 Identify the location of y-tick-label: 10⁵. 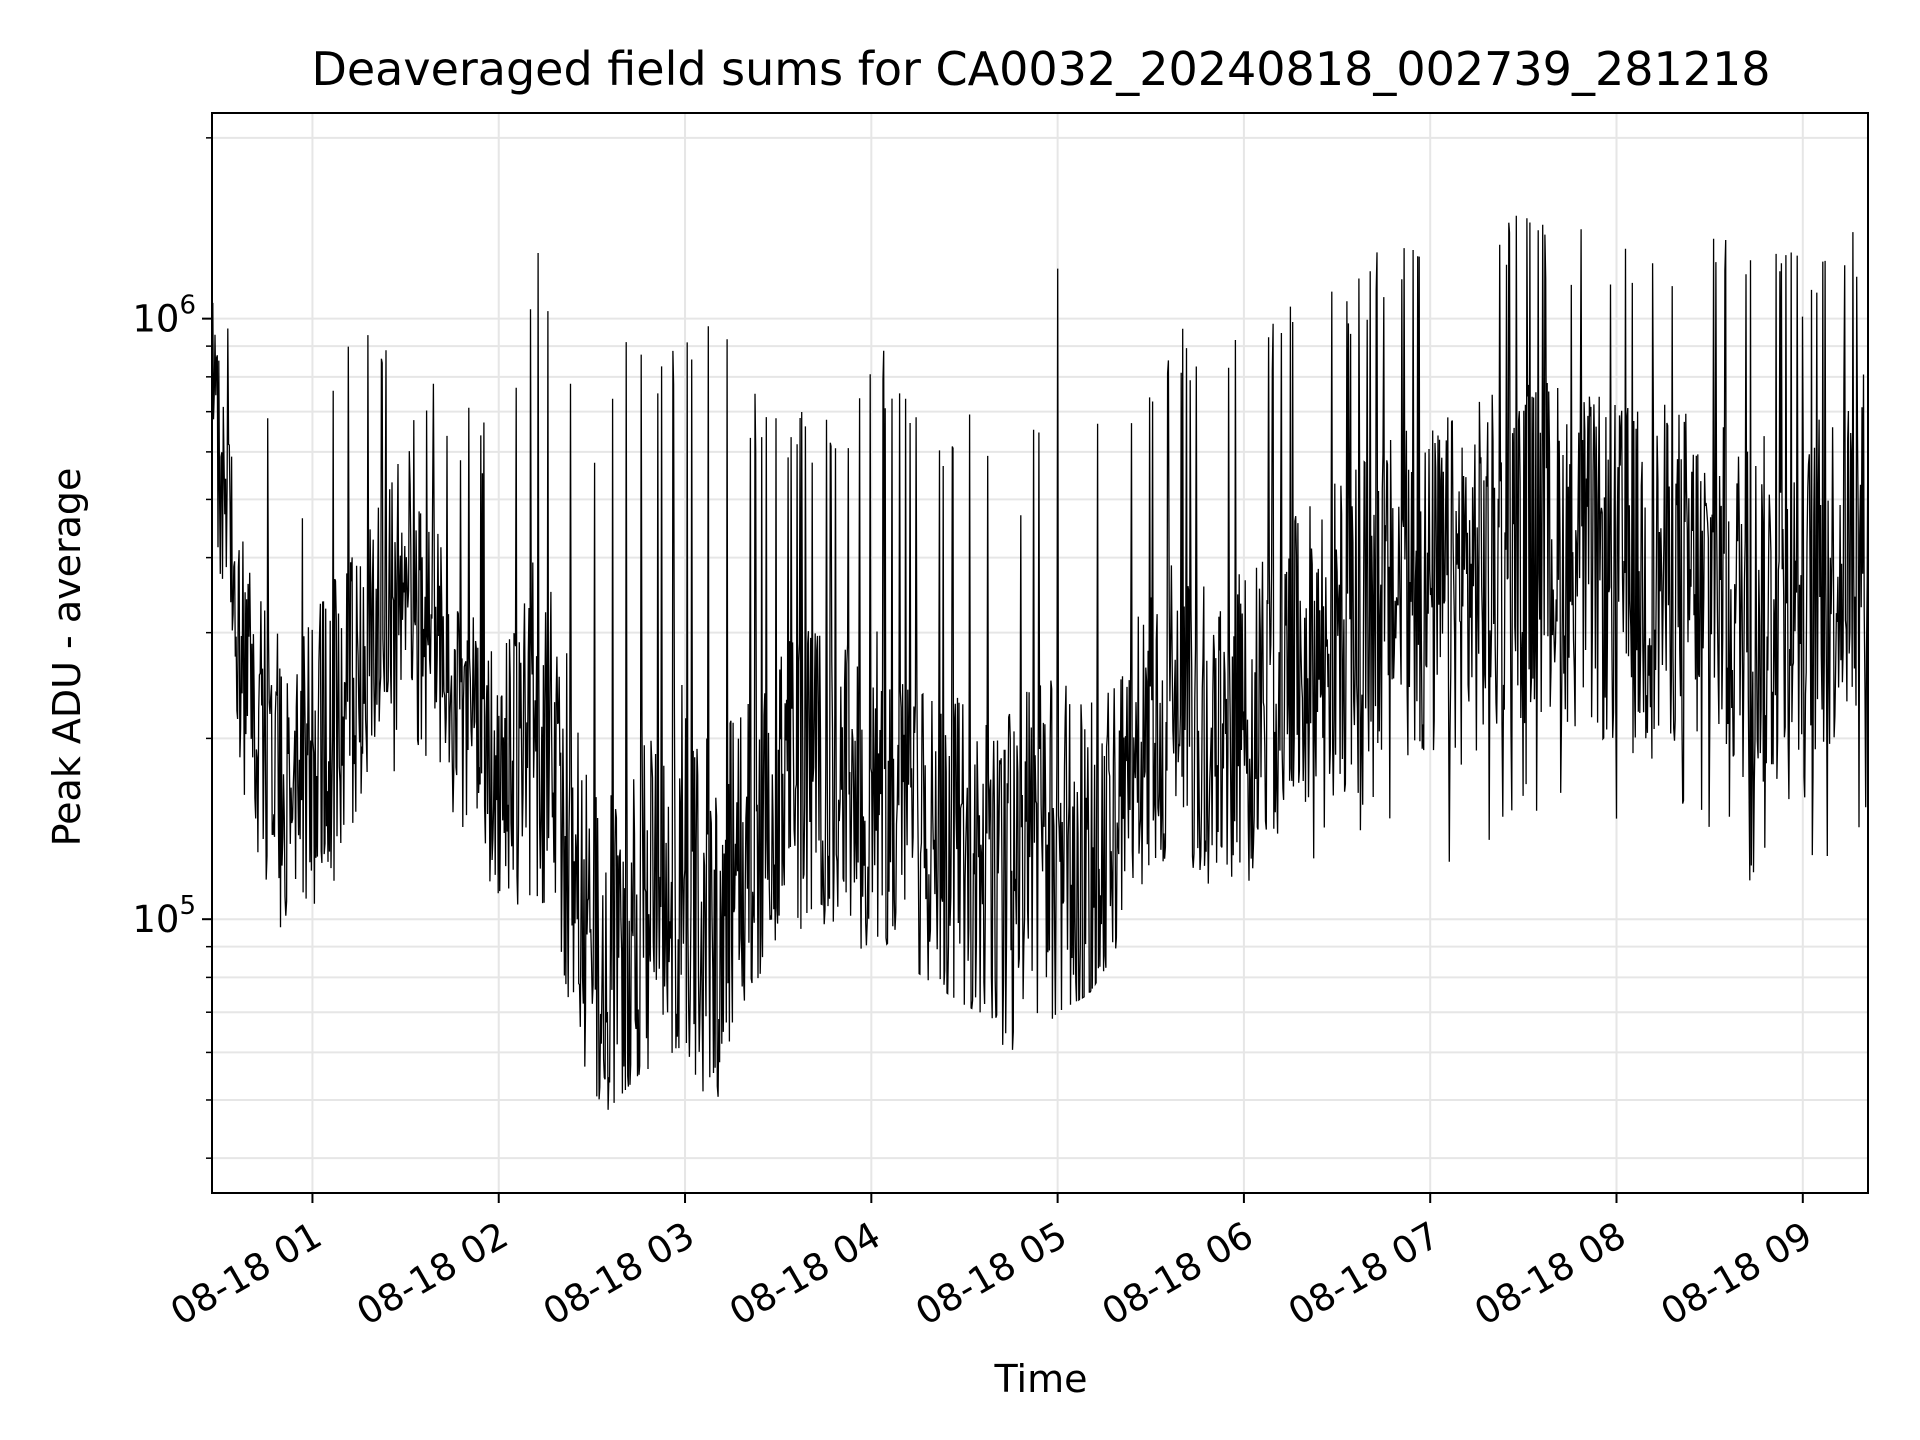
(164, 916).